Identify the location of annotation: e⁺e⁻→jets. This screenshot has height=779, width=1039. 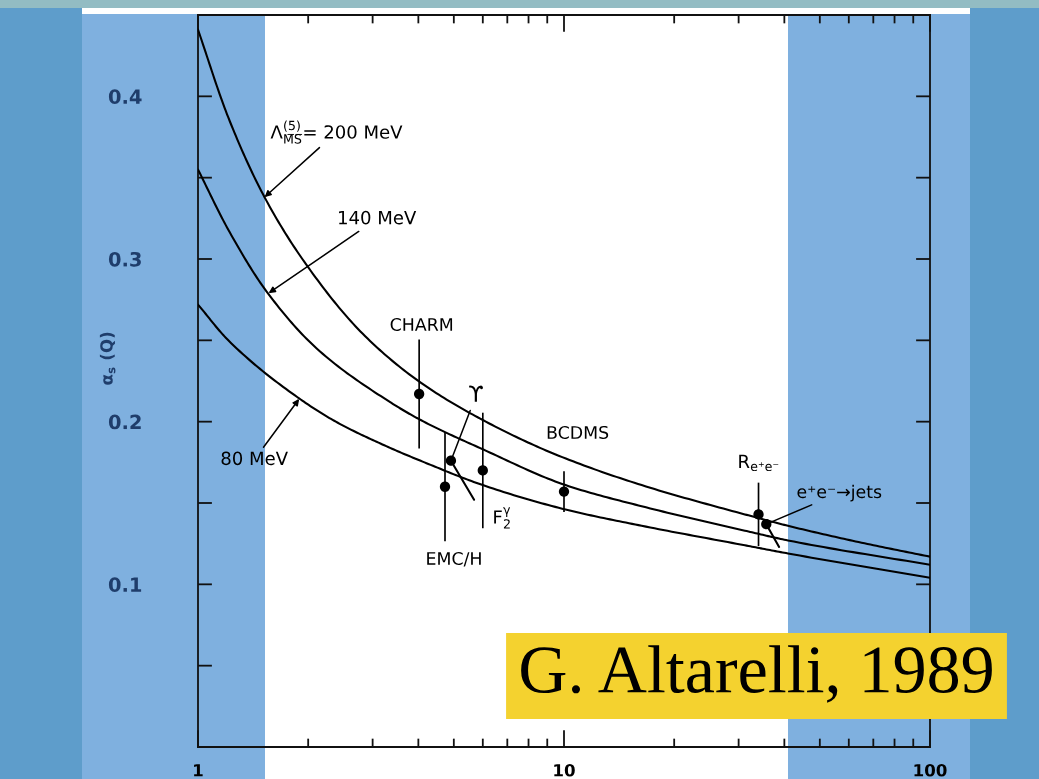
(839, 493).